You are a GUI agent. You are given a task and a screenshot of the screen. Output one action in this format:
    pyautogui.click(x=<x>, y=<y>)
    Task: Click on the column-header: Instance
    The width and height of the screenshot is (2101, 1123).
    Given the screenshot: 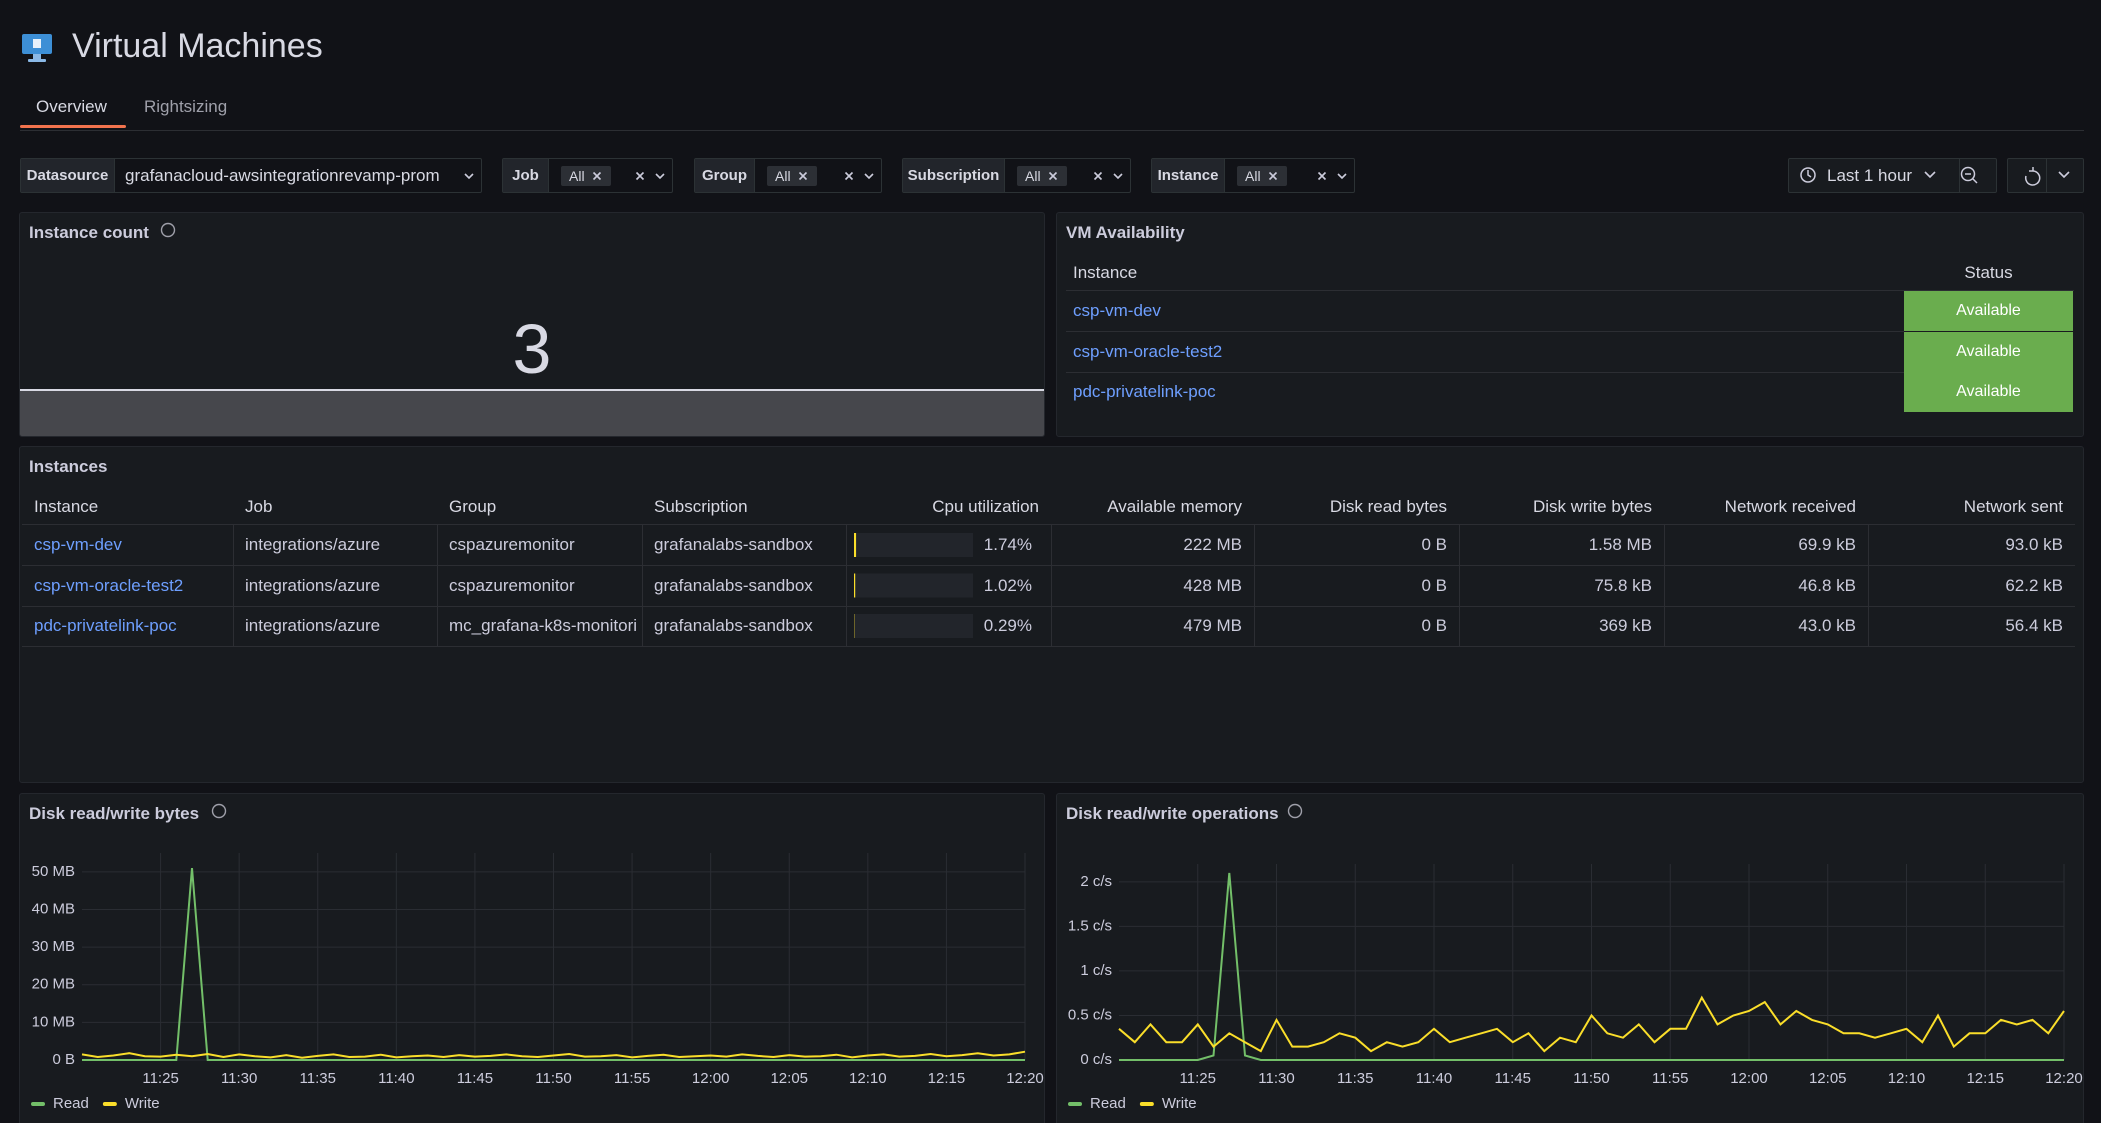 What is the action you would take?
    pyautogui.click(x=66, y=506)
    